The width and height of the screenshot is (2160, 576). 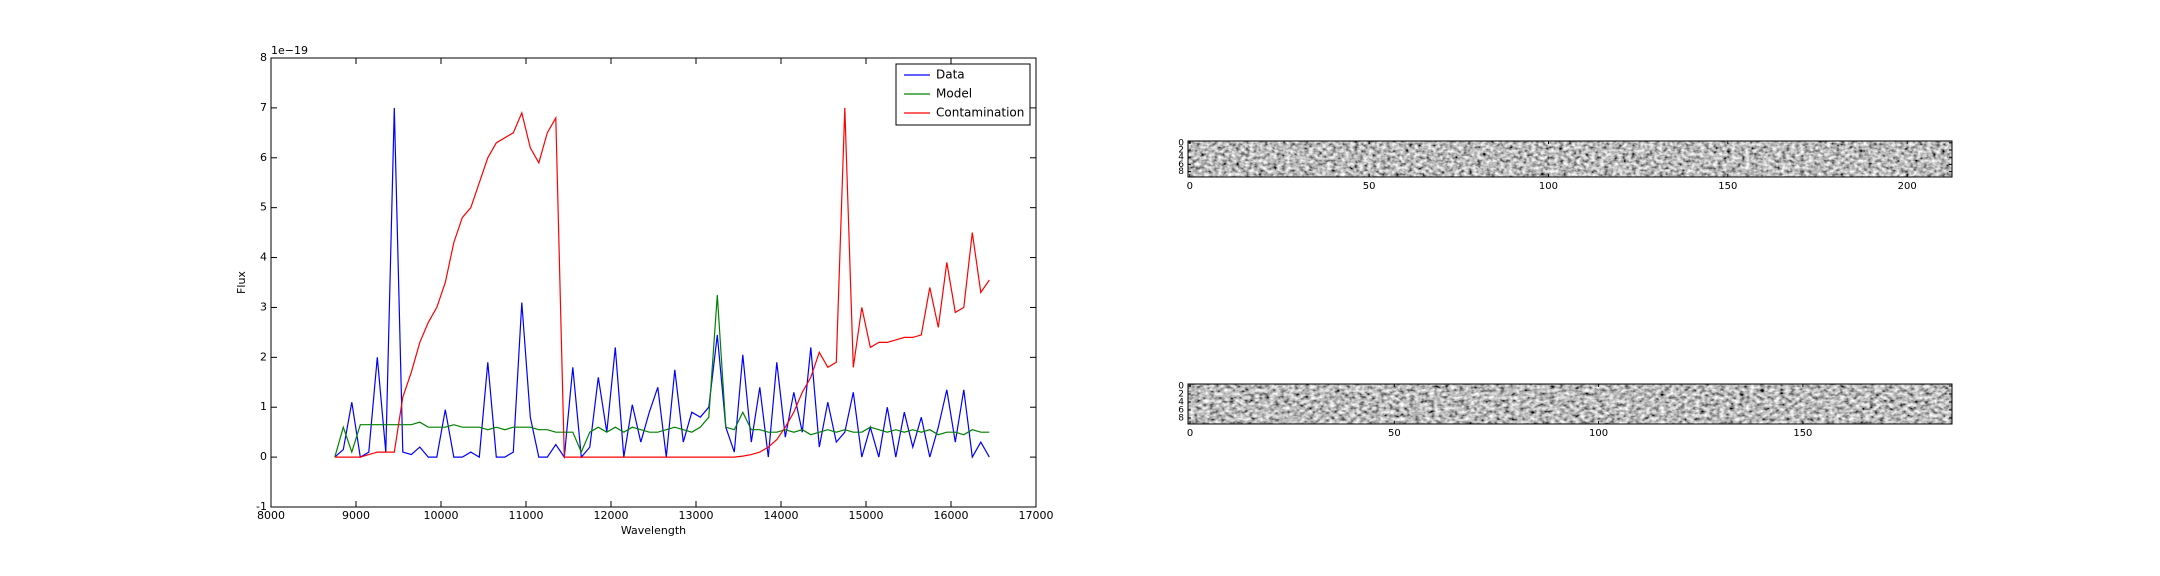 I want to click on legend-label: Data, so click(x=950, y=75).